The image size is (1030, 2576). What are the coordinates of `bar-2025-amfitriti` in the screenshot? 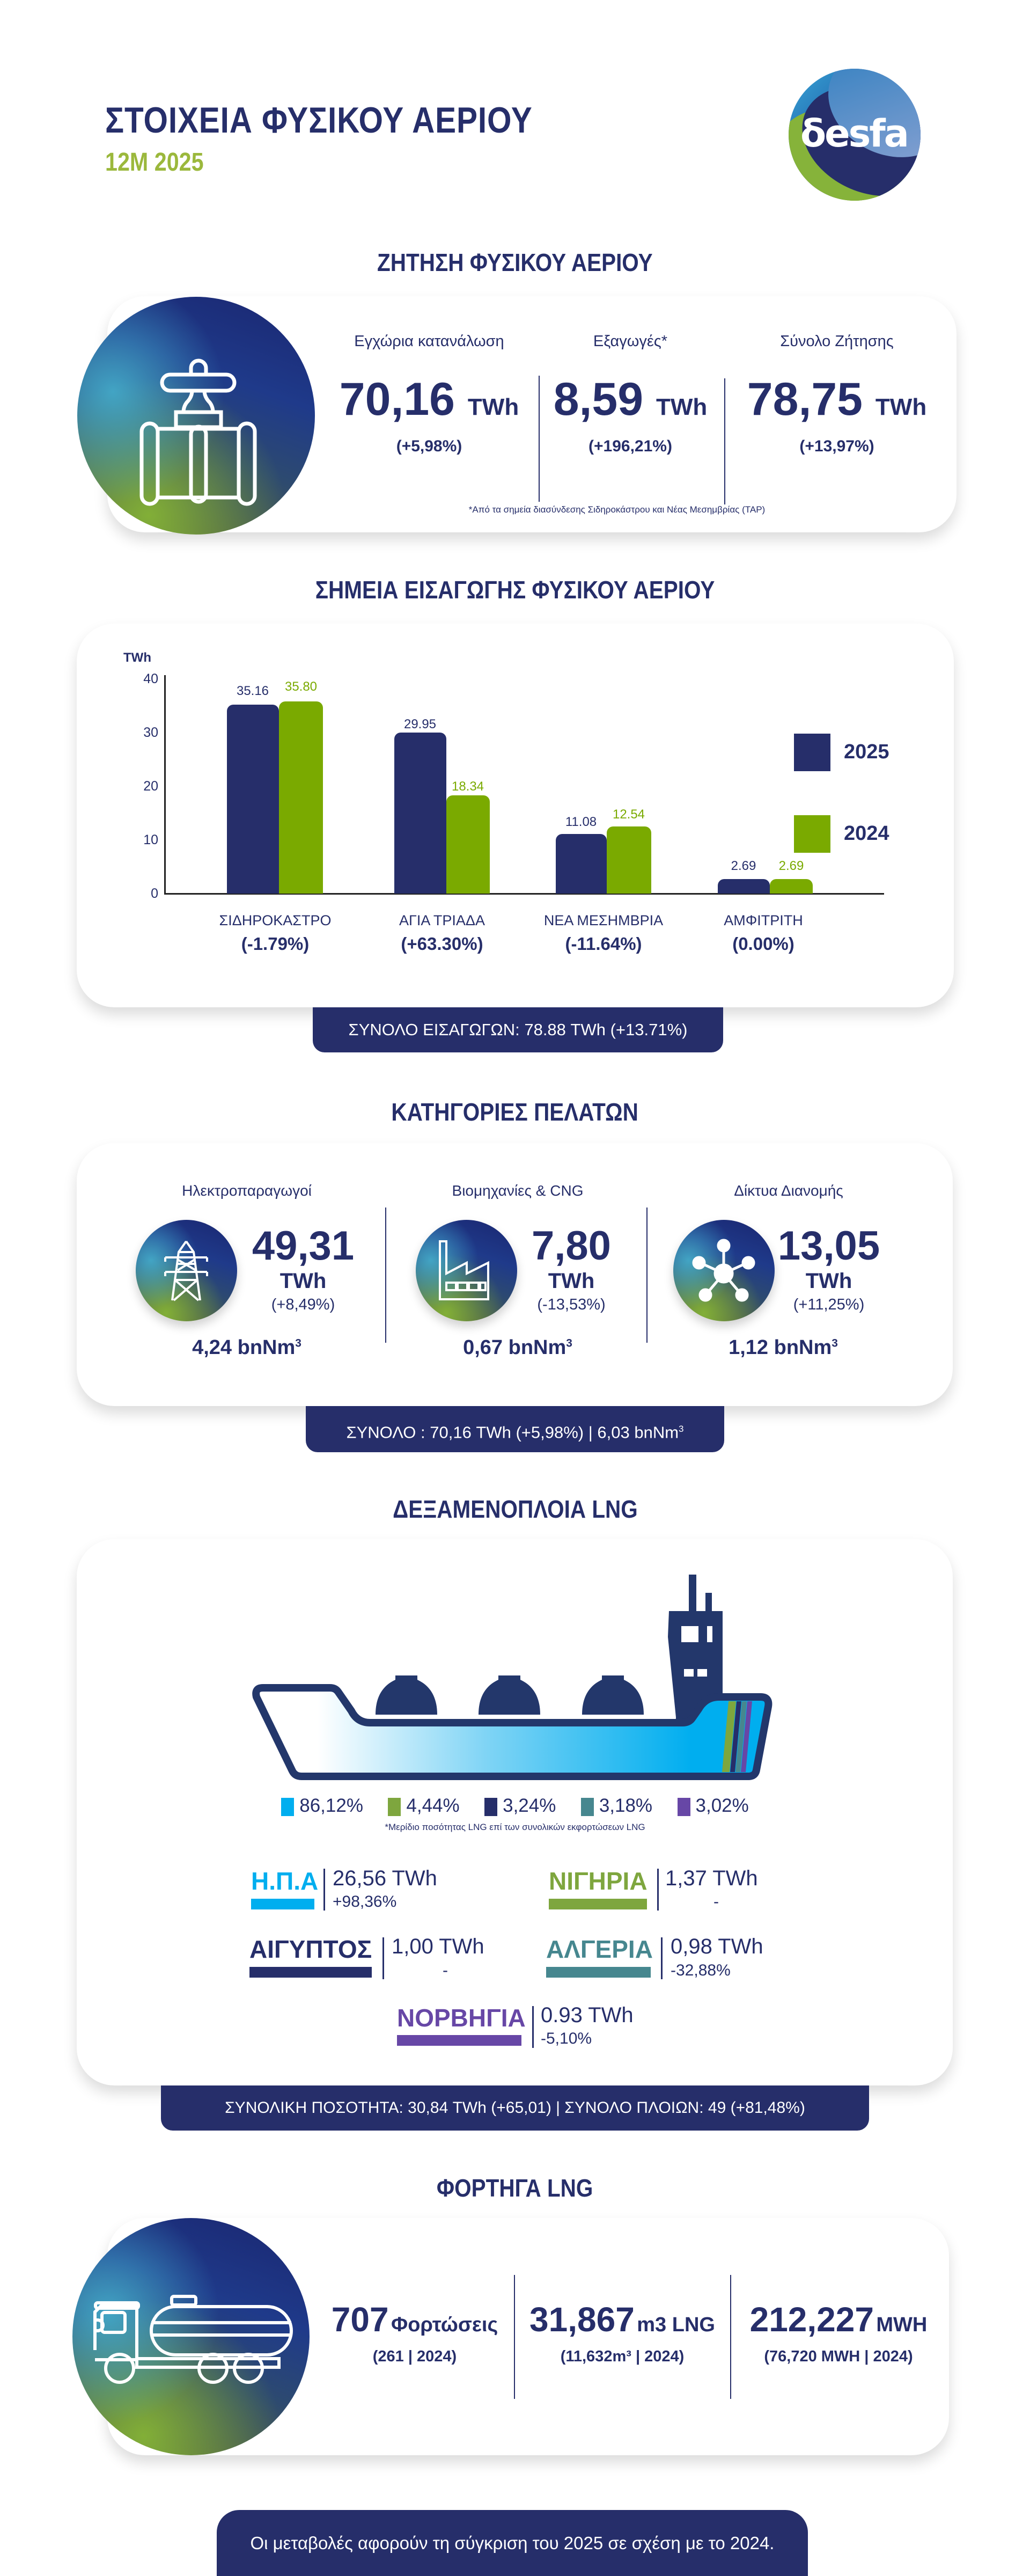 It's located at (744, 886).